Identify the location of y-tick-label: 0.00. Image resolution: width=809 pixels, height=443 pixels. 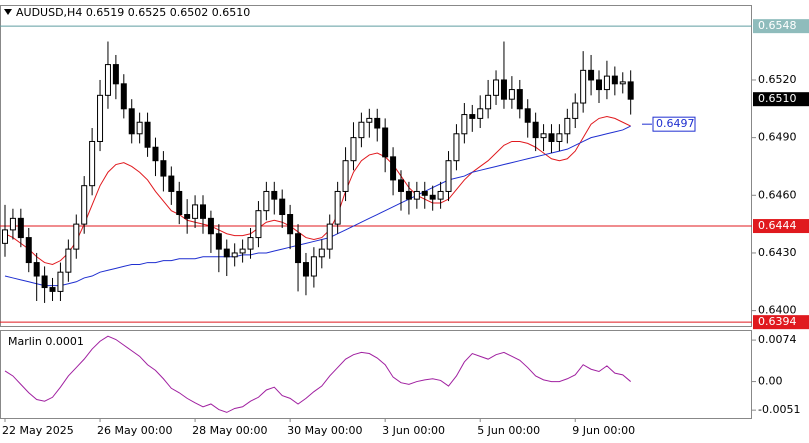
(770, 381).